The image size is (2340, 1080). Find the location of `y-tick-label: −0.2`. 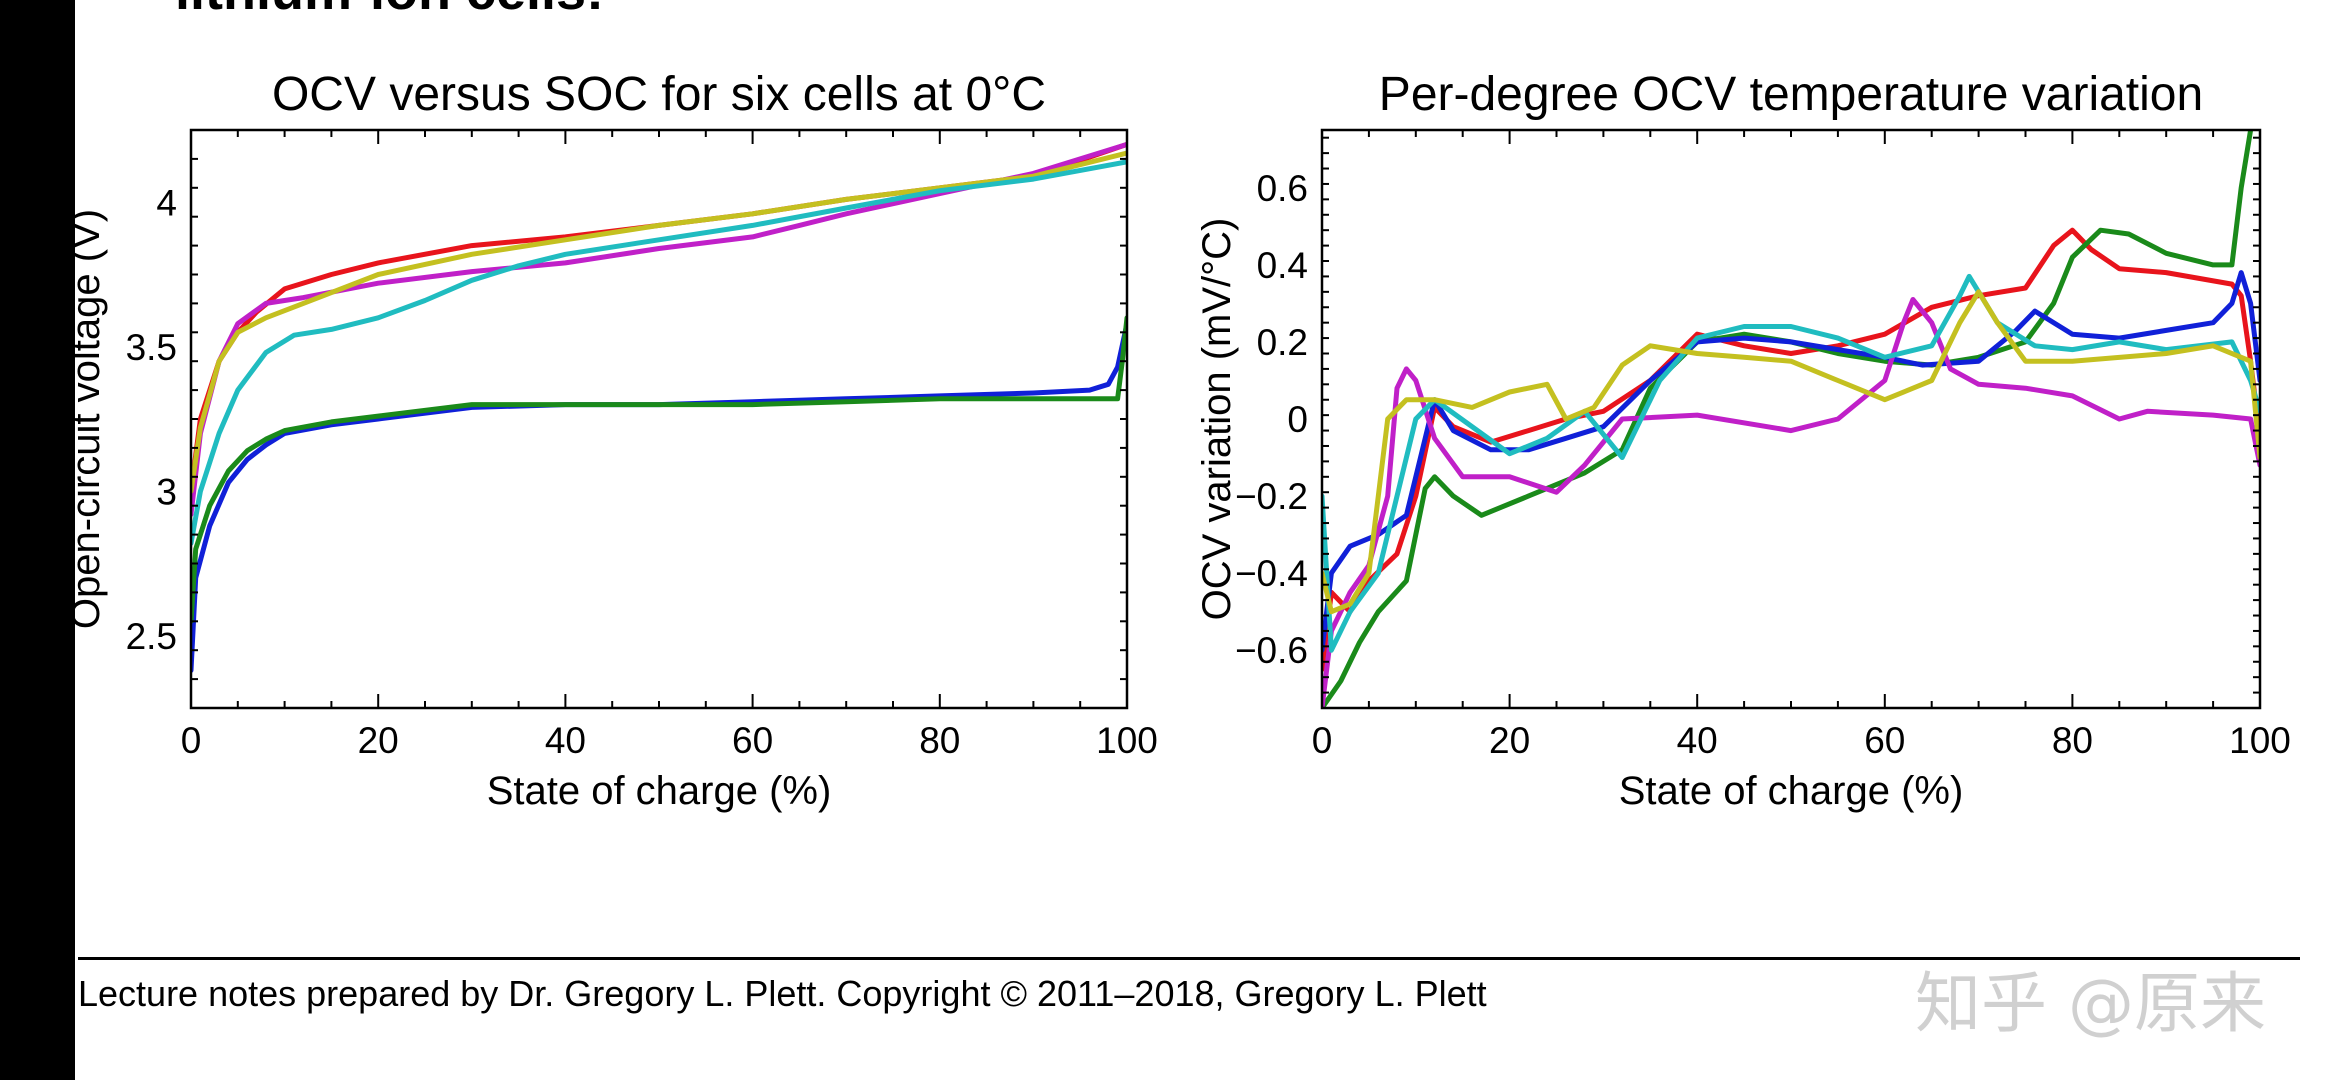

y-tick-label: −0.2 is located at coordinates (1271, 496).